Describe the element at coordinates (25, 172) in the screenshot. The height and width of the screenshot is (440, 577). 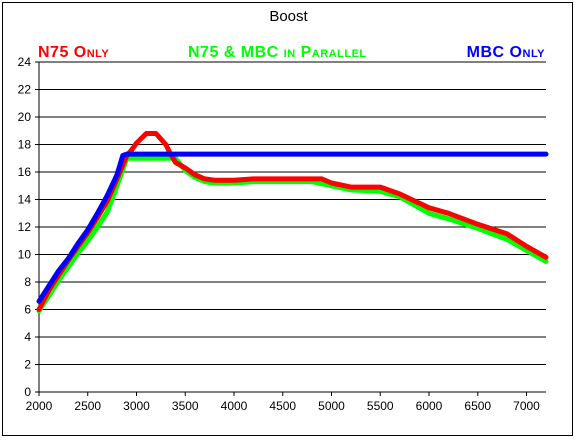
I see `y-tick-label: 16` at that location.